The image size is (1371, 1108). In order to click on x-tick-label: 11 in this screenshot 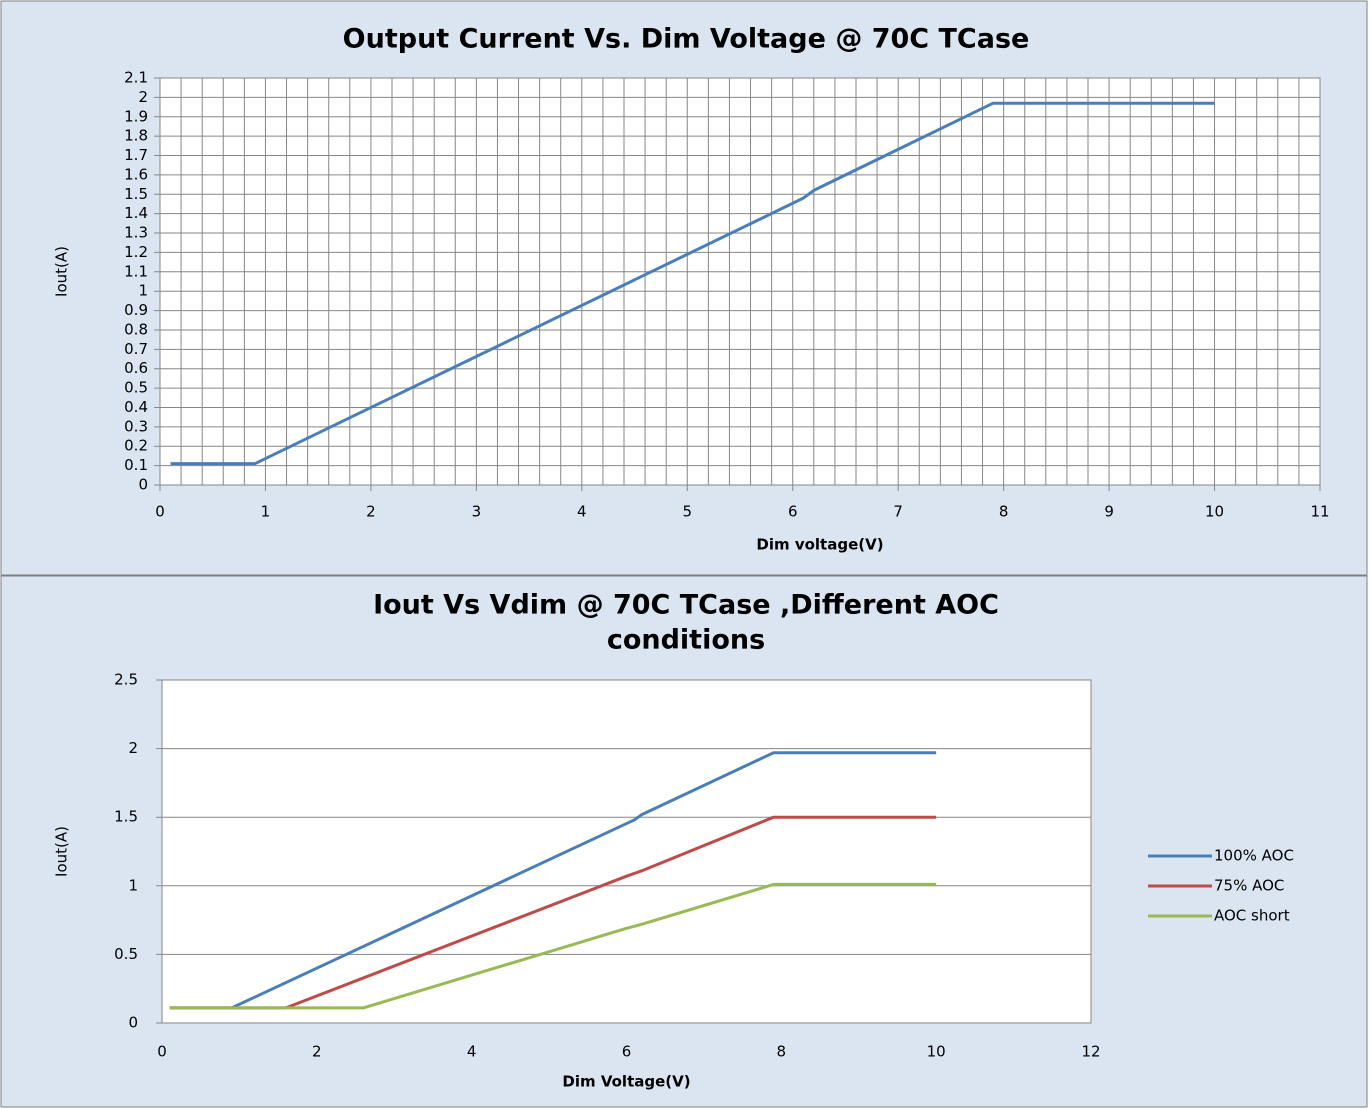, I will do `click(1319, 512)`.